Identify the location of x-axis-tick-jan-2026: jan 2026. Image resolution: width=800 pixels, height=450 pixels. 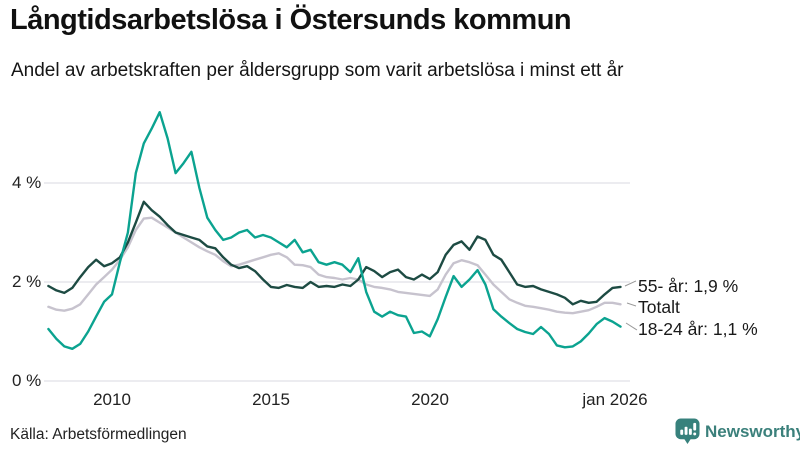
(615, 399).